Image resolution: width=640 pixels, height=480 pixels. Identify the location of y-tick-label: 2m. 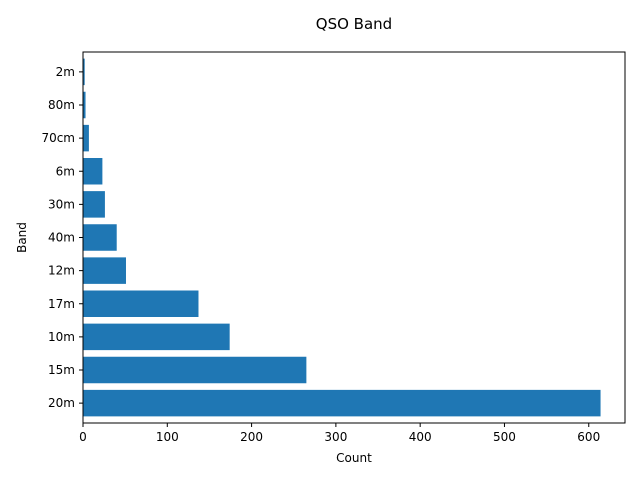
(65, 72).